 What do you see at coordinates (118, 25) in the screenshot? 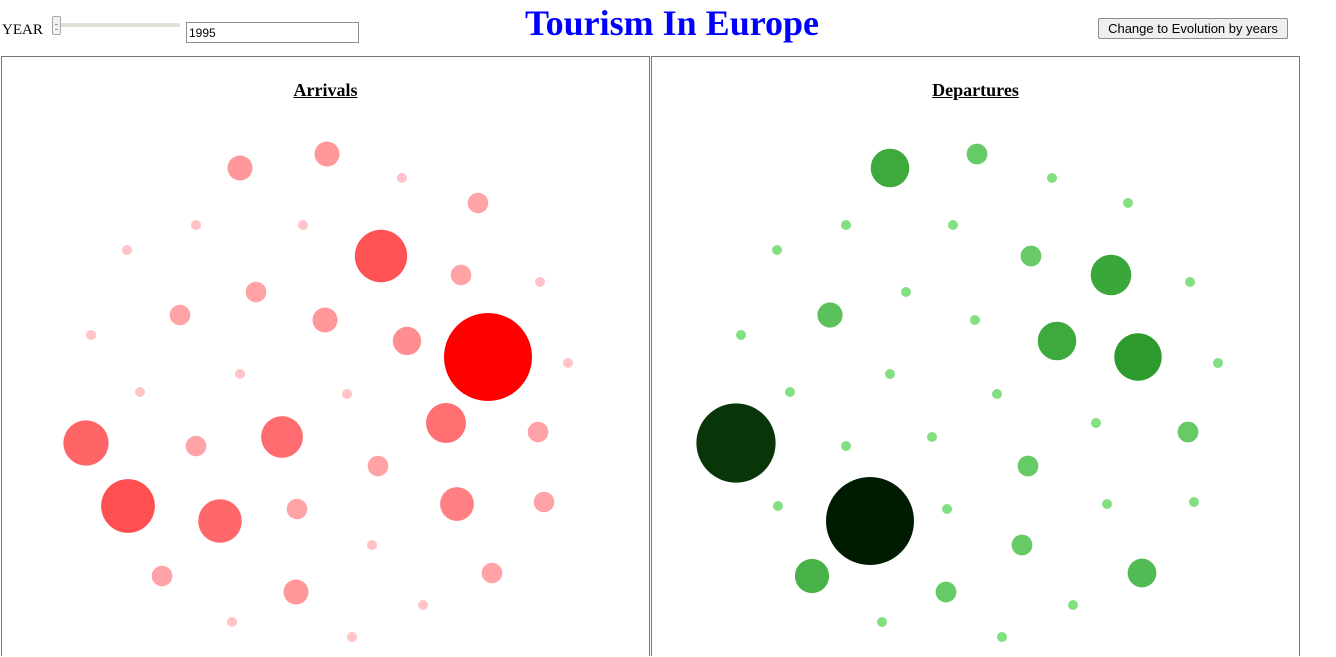
I see `year-slider-track` at bounding box center [118, 25].